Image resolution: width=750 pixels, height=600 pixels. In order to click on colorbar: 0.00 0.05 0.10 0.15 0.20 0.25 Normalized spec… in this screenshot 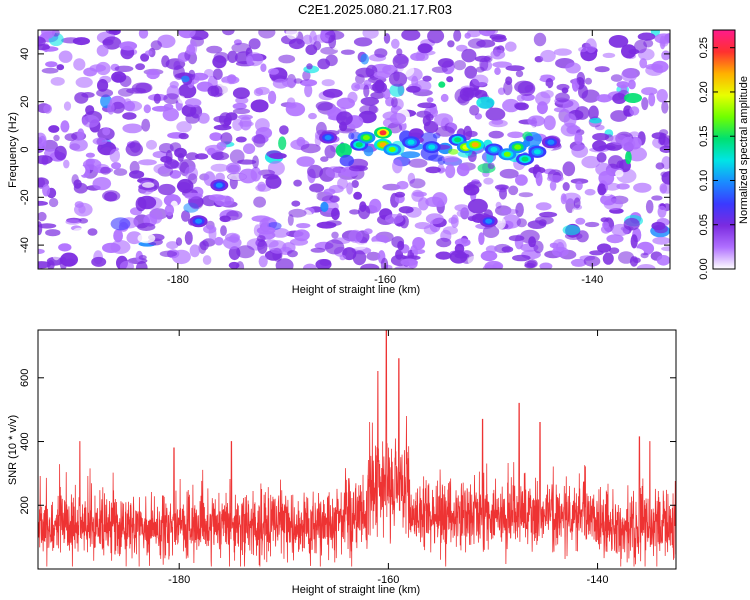, I will do `click(724, 154)`.